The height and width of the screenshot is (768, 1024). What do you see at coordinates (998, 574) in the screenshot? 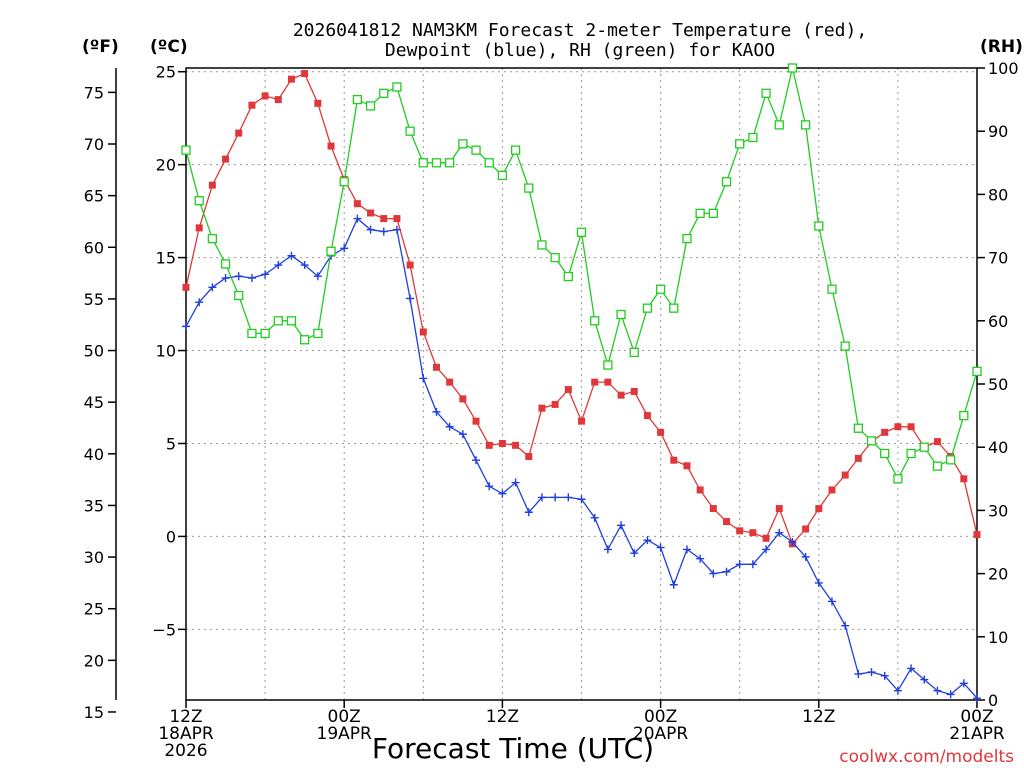
I see `rh-tick-label: 20` at bounding box center [998, 574].